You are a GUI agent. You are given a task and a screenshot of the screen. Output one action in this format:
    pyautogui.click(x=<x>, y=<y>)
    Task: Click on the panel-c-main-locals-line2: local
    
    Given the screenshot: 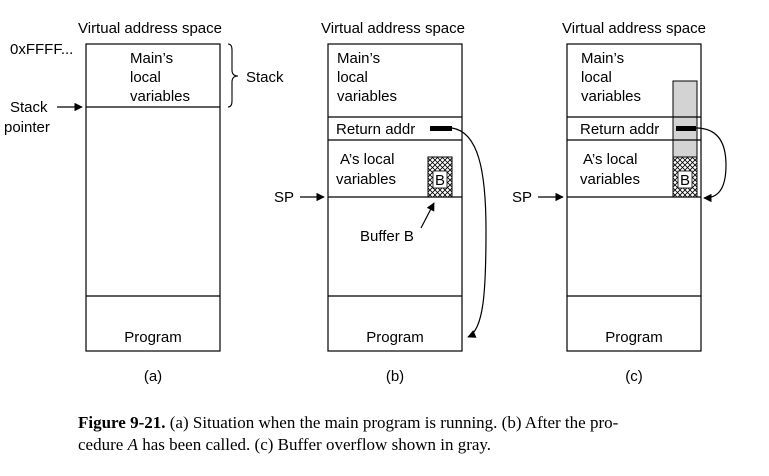 What is the action you would take?
    pyautogui.click(x=596, y=77)
    